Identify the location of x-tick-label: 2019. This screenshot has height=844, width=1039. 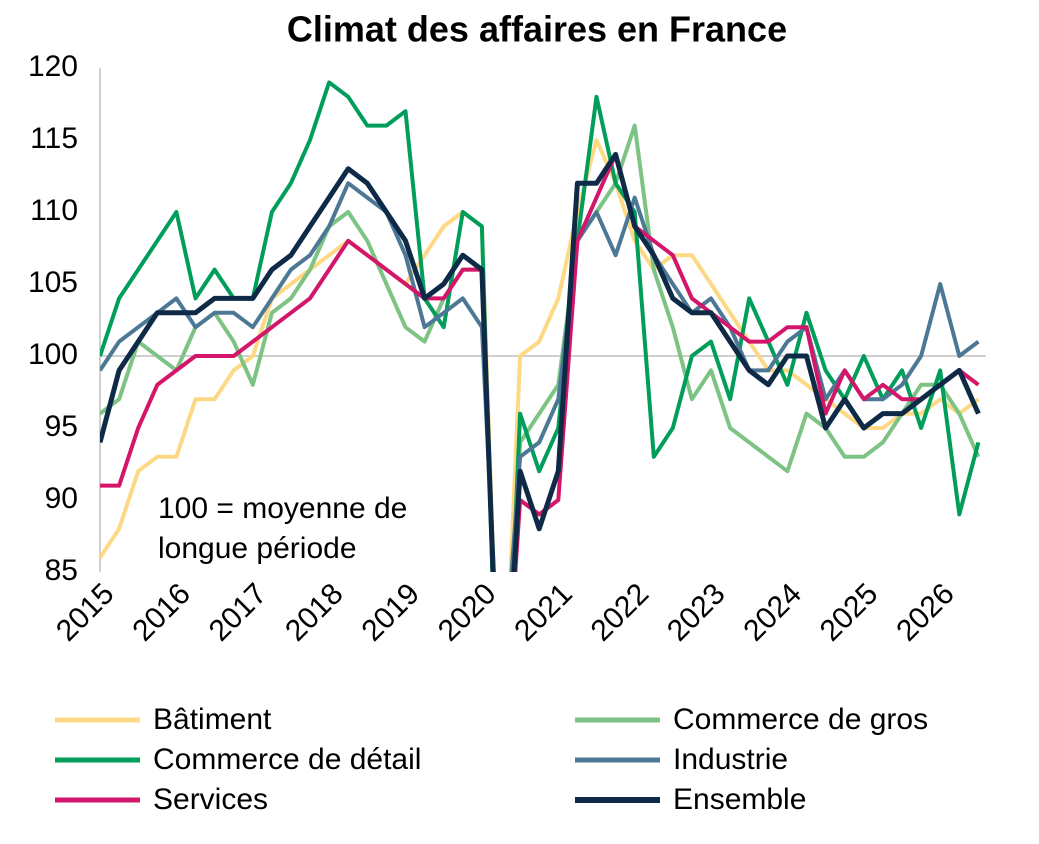
(391, 612).